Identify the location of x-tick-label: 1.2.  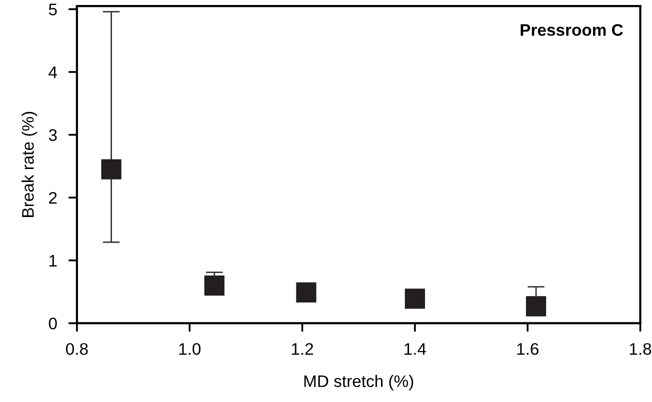
(303, 349).